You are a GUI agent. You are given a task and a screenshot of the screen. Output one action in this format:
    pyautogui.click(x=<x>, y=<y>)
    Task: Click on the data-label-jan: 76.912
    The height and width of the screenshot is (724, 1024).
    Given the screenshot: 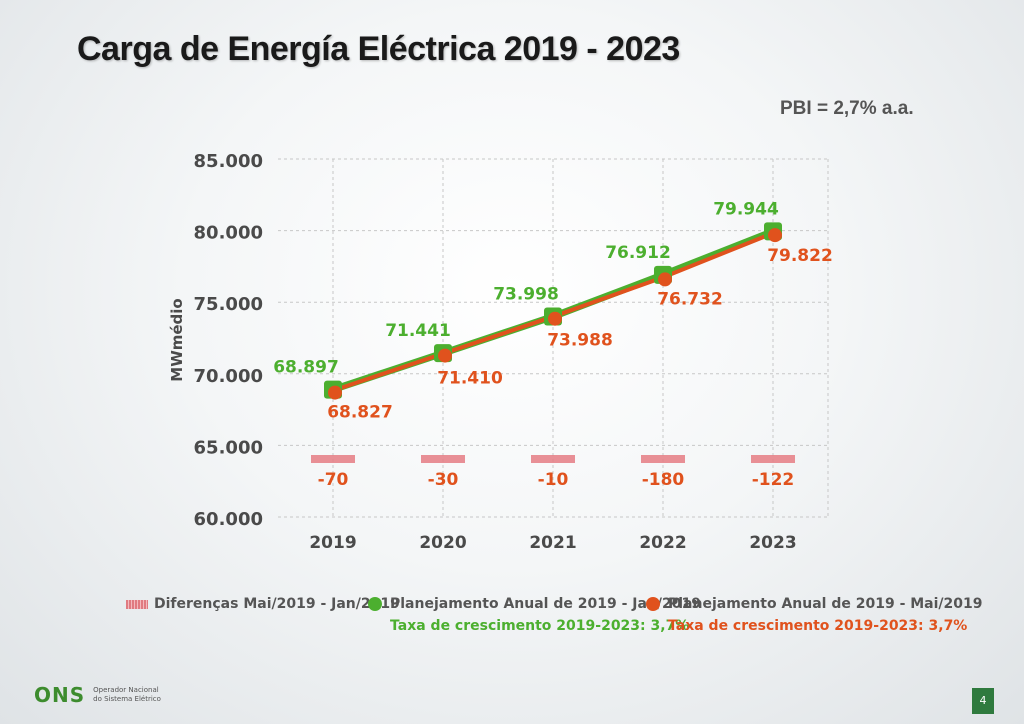 What is the action you would take?
    pyautogui.click(x=638, y=253)
    